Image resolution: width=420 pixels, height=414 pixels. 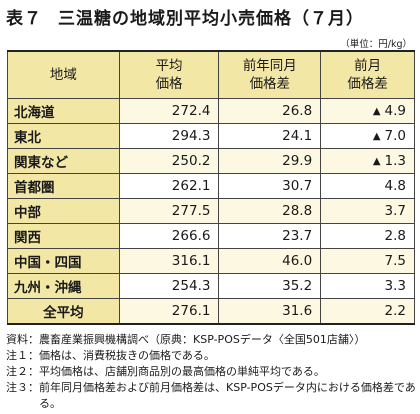 I want to click on table-row: 中部 277.5 28.8 3.7, so click(x=211, y=211).